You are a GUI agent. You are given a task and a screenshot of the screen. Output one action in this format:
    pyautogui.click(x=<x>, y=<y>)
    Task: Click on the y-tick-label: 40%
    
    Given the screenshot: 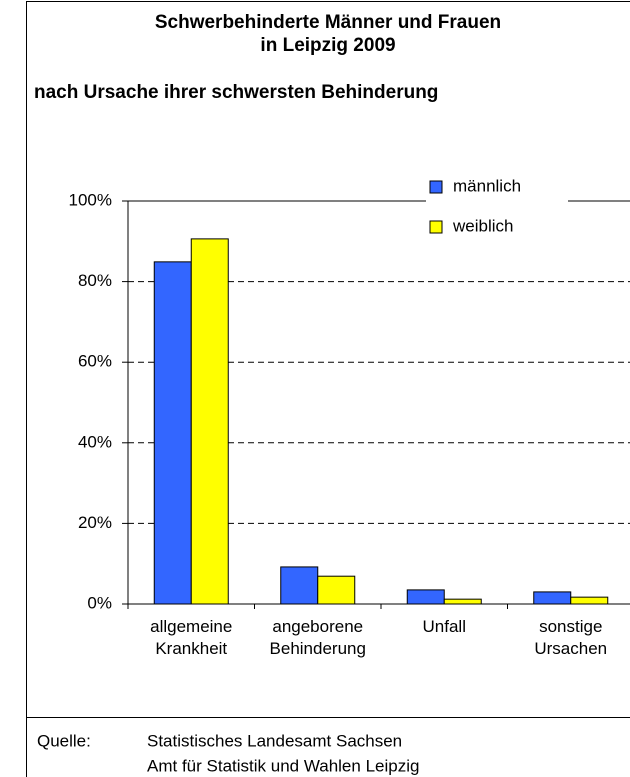 What is the action you would take?
    pyautogui.click(x=95, y=441)
    